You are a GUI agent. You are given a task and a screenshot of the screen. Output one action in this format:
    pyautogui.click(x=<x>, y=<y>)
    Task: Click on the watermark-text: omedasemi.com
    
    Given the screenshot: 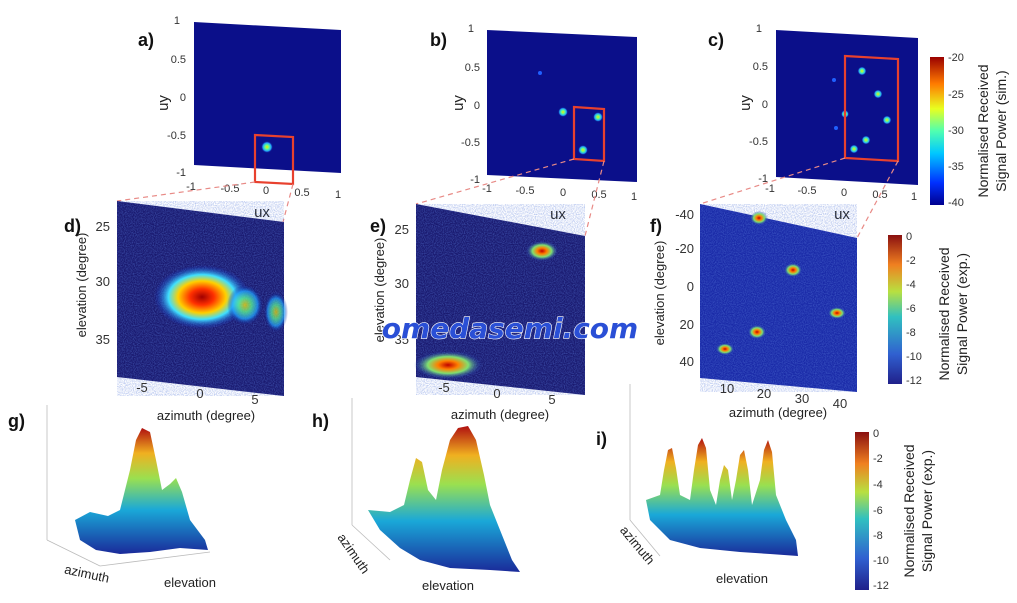 What is the action you would take?
    pyautogui.click(x=510, y=328)
    